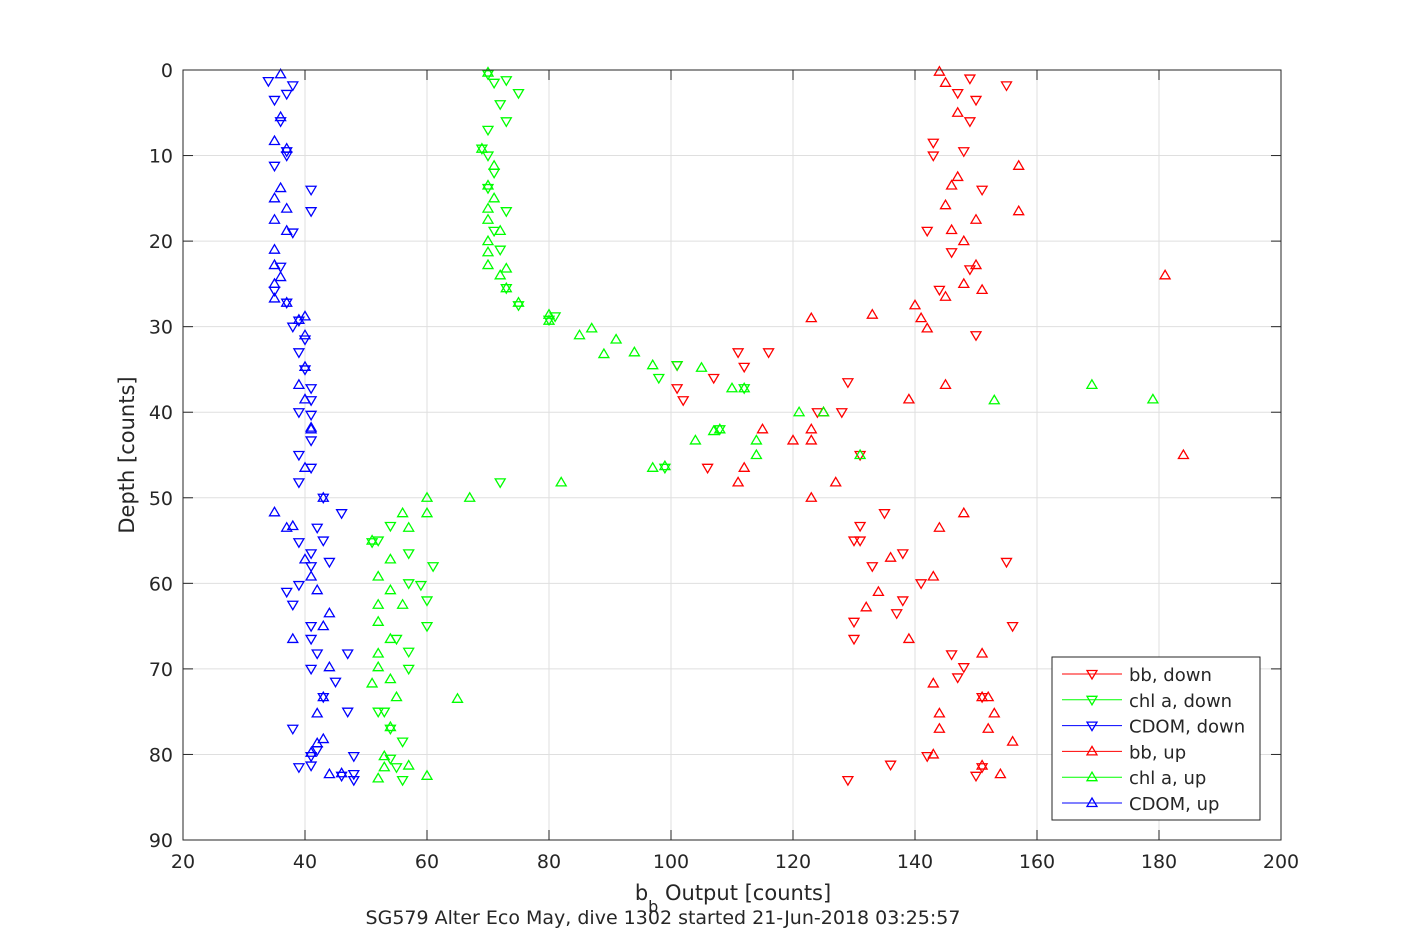 The width and height of the screenshot is (1417, 949). I want to click on legend-label: CDOM, down, so click(1187, 727).